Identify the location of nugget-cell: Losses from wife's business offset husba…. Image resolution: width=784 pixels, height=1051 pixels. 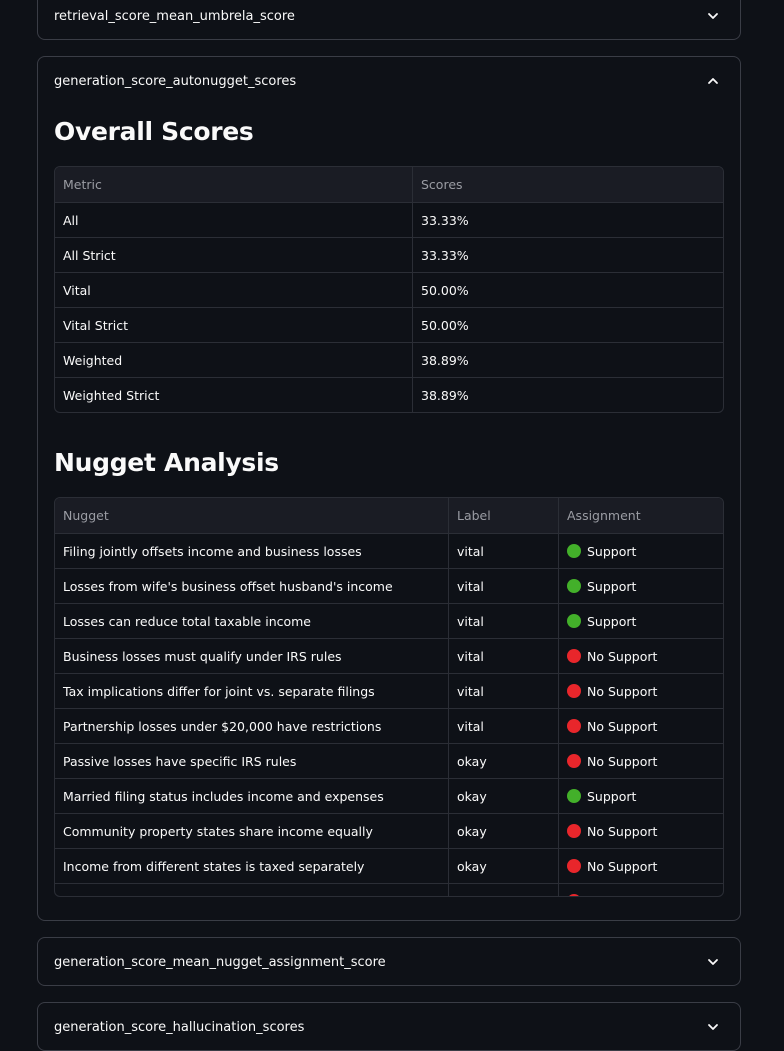
(228, 586).